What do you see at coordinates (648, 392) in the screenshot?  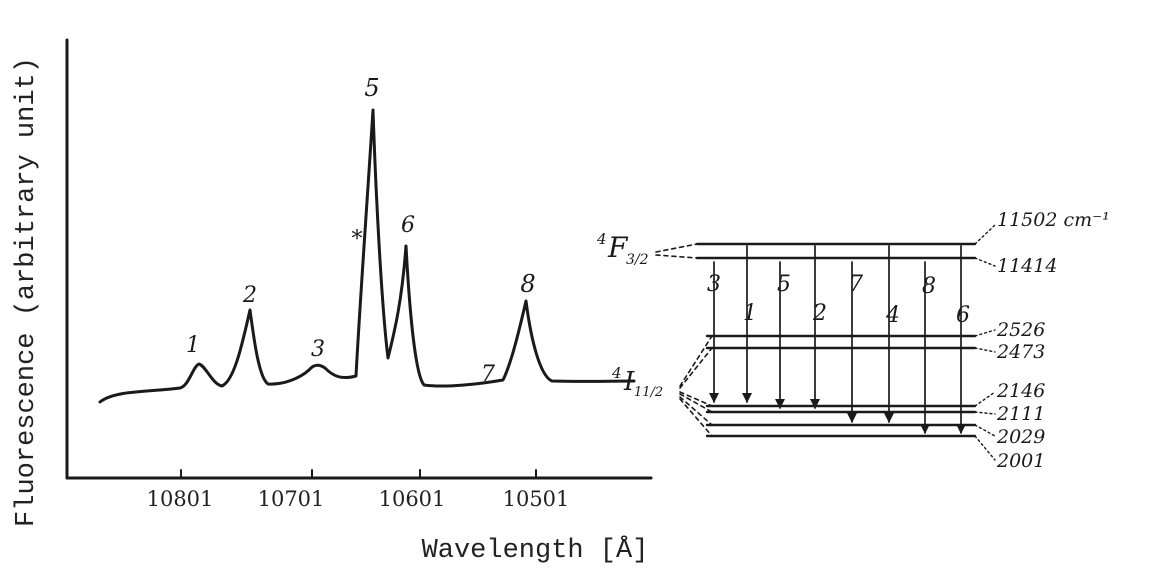 I see `svg-text: 11/2` at bounding box center [648, 392].